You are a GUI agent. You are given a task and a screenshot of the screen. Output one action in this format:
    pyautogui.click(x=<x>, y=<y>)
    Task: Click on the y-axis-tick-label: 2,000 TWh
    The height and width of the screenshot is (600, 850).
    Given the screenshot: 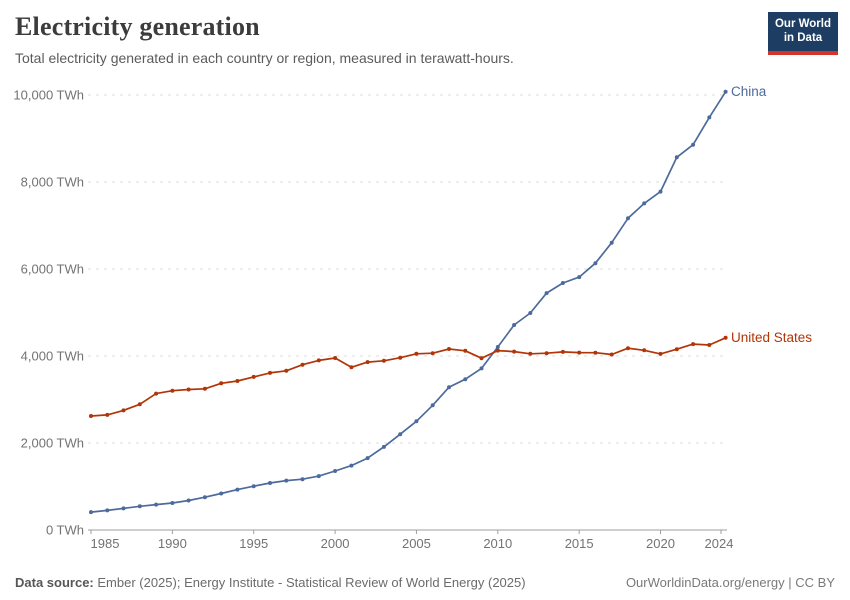 What is the action you would take?
    pyautogui.click(x=52, y=443)
    